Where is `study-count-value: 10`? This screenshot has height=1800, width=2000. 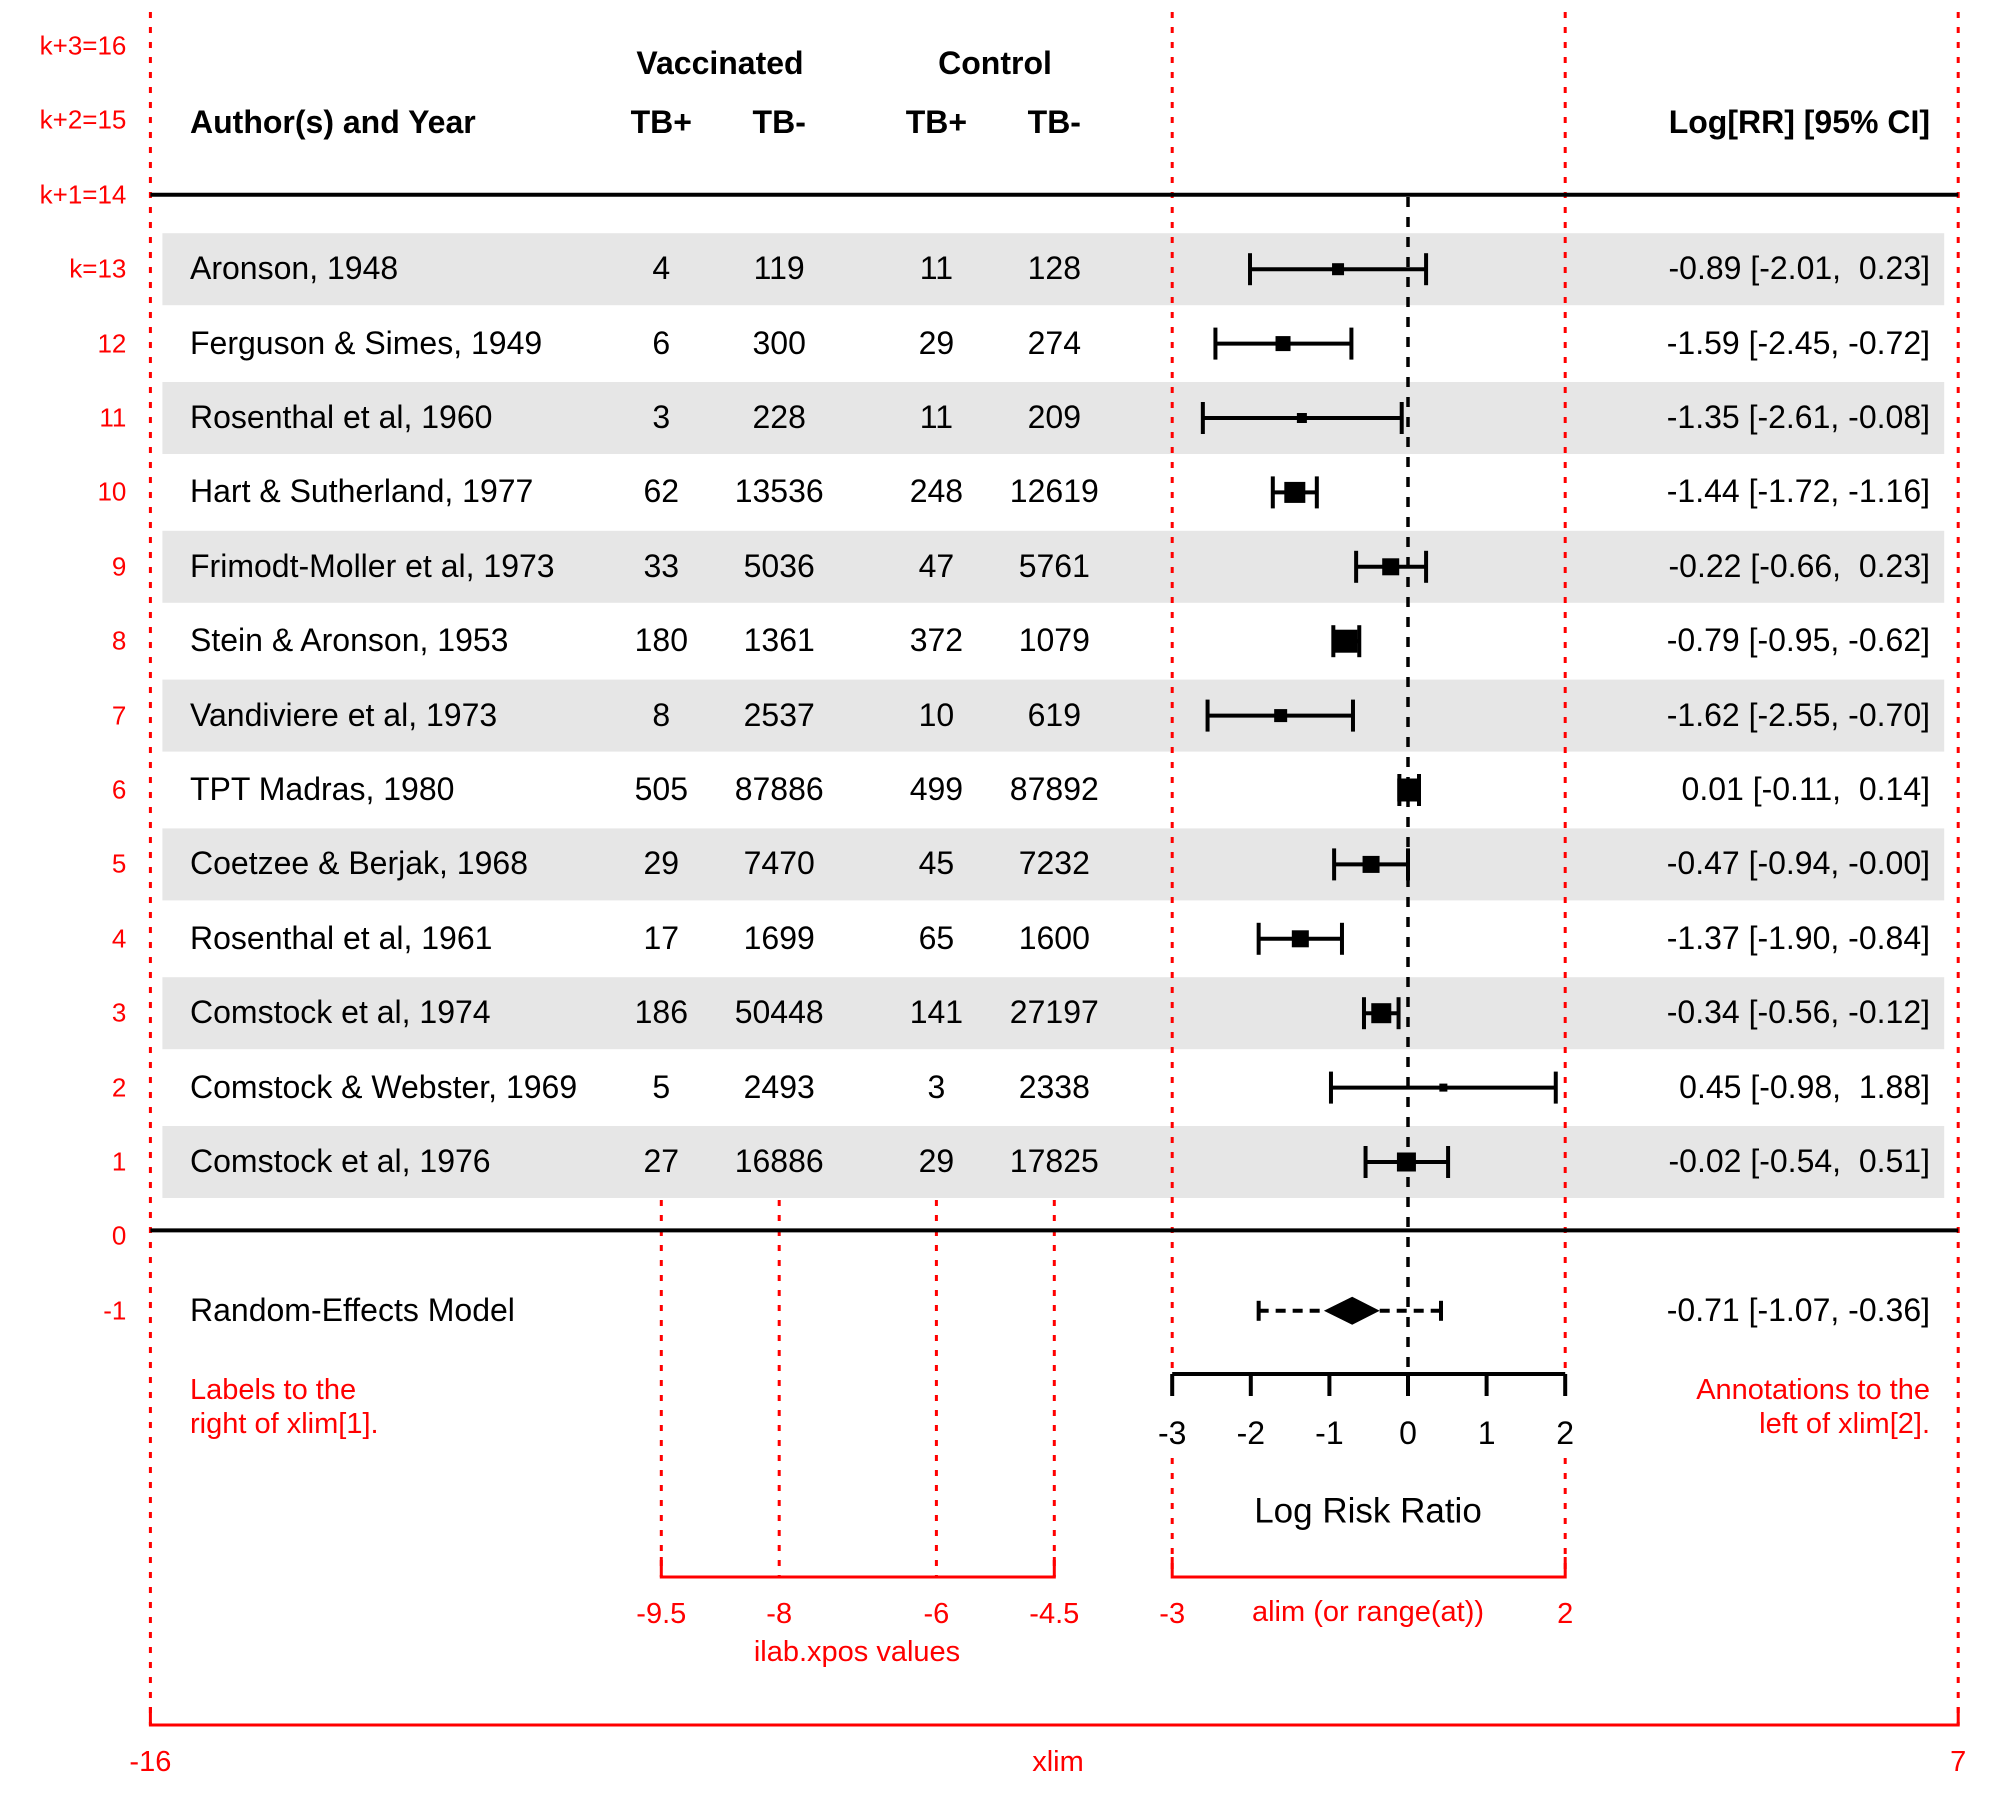
study-count-value: 10 is located at coordinates (936, 714).